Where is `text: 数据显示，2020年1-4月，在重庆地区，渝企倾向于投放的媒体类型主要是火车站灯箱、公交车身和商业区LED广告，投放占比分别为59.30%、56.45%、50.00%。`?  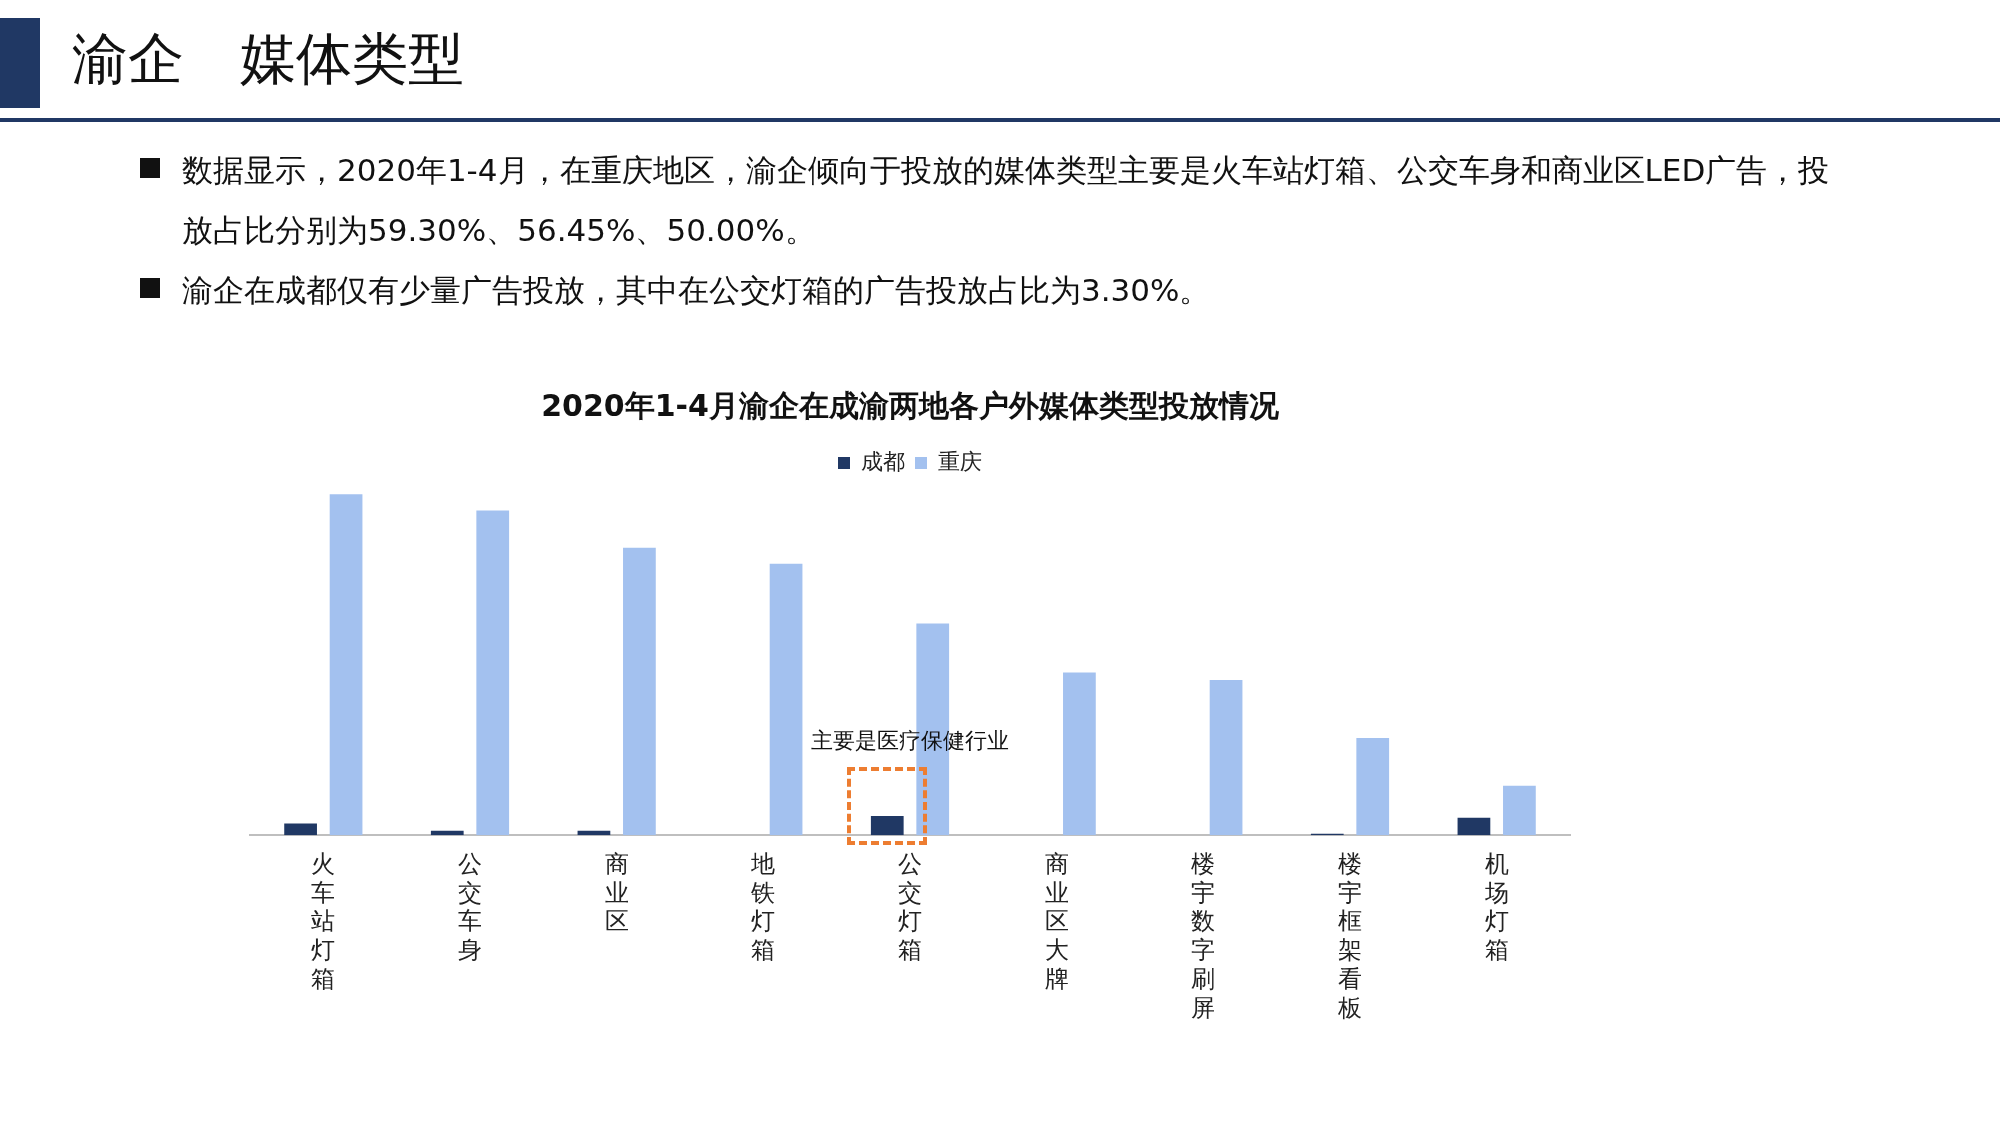
text: 数据显示，2020年1-4月，在重庆地区，渝企倾向于投放的媒体类型主要是火车站灯箱、公交车身和商业区LED广告，投放占比分别为59.30%、56.45%、50.00%。 is located at coordinates (1006, 200).